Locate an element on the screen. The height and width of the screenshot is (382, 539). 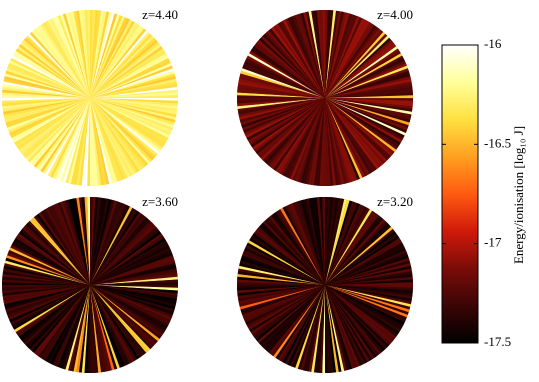
colorbar-tick-label: -17 is located at coordinates (493, 242).